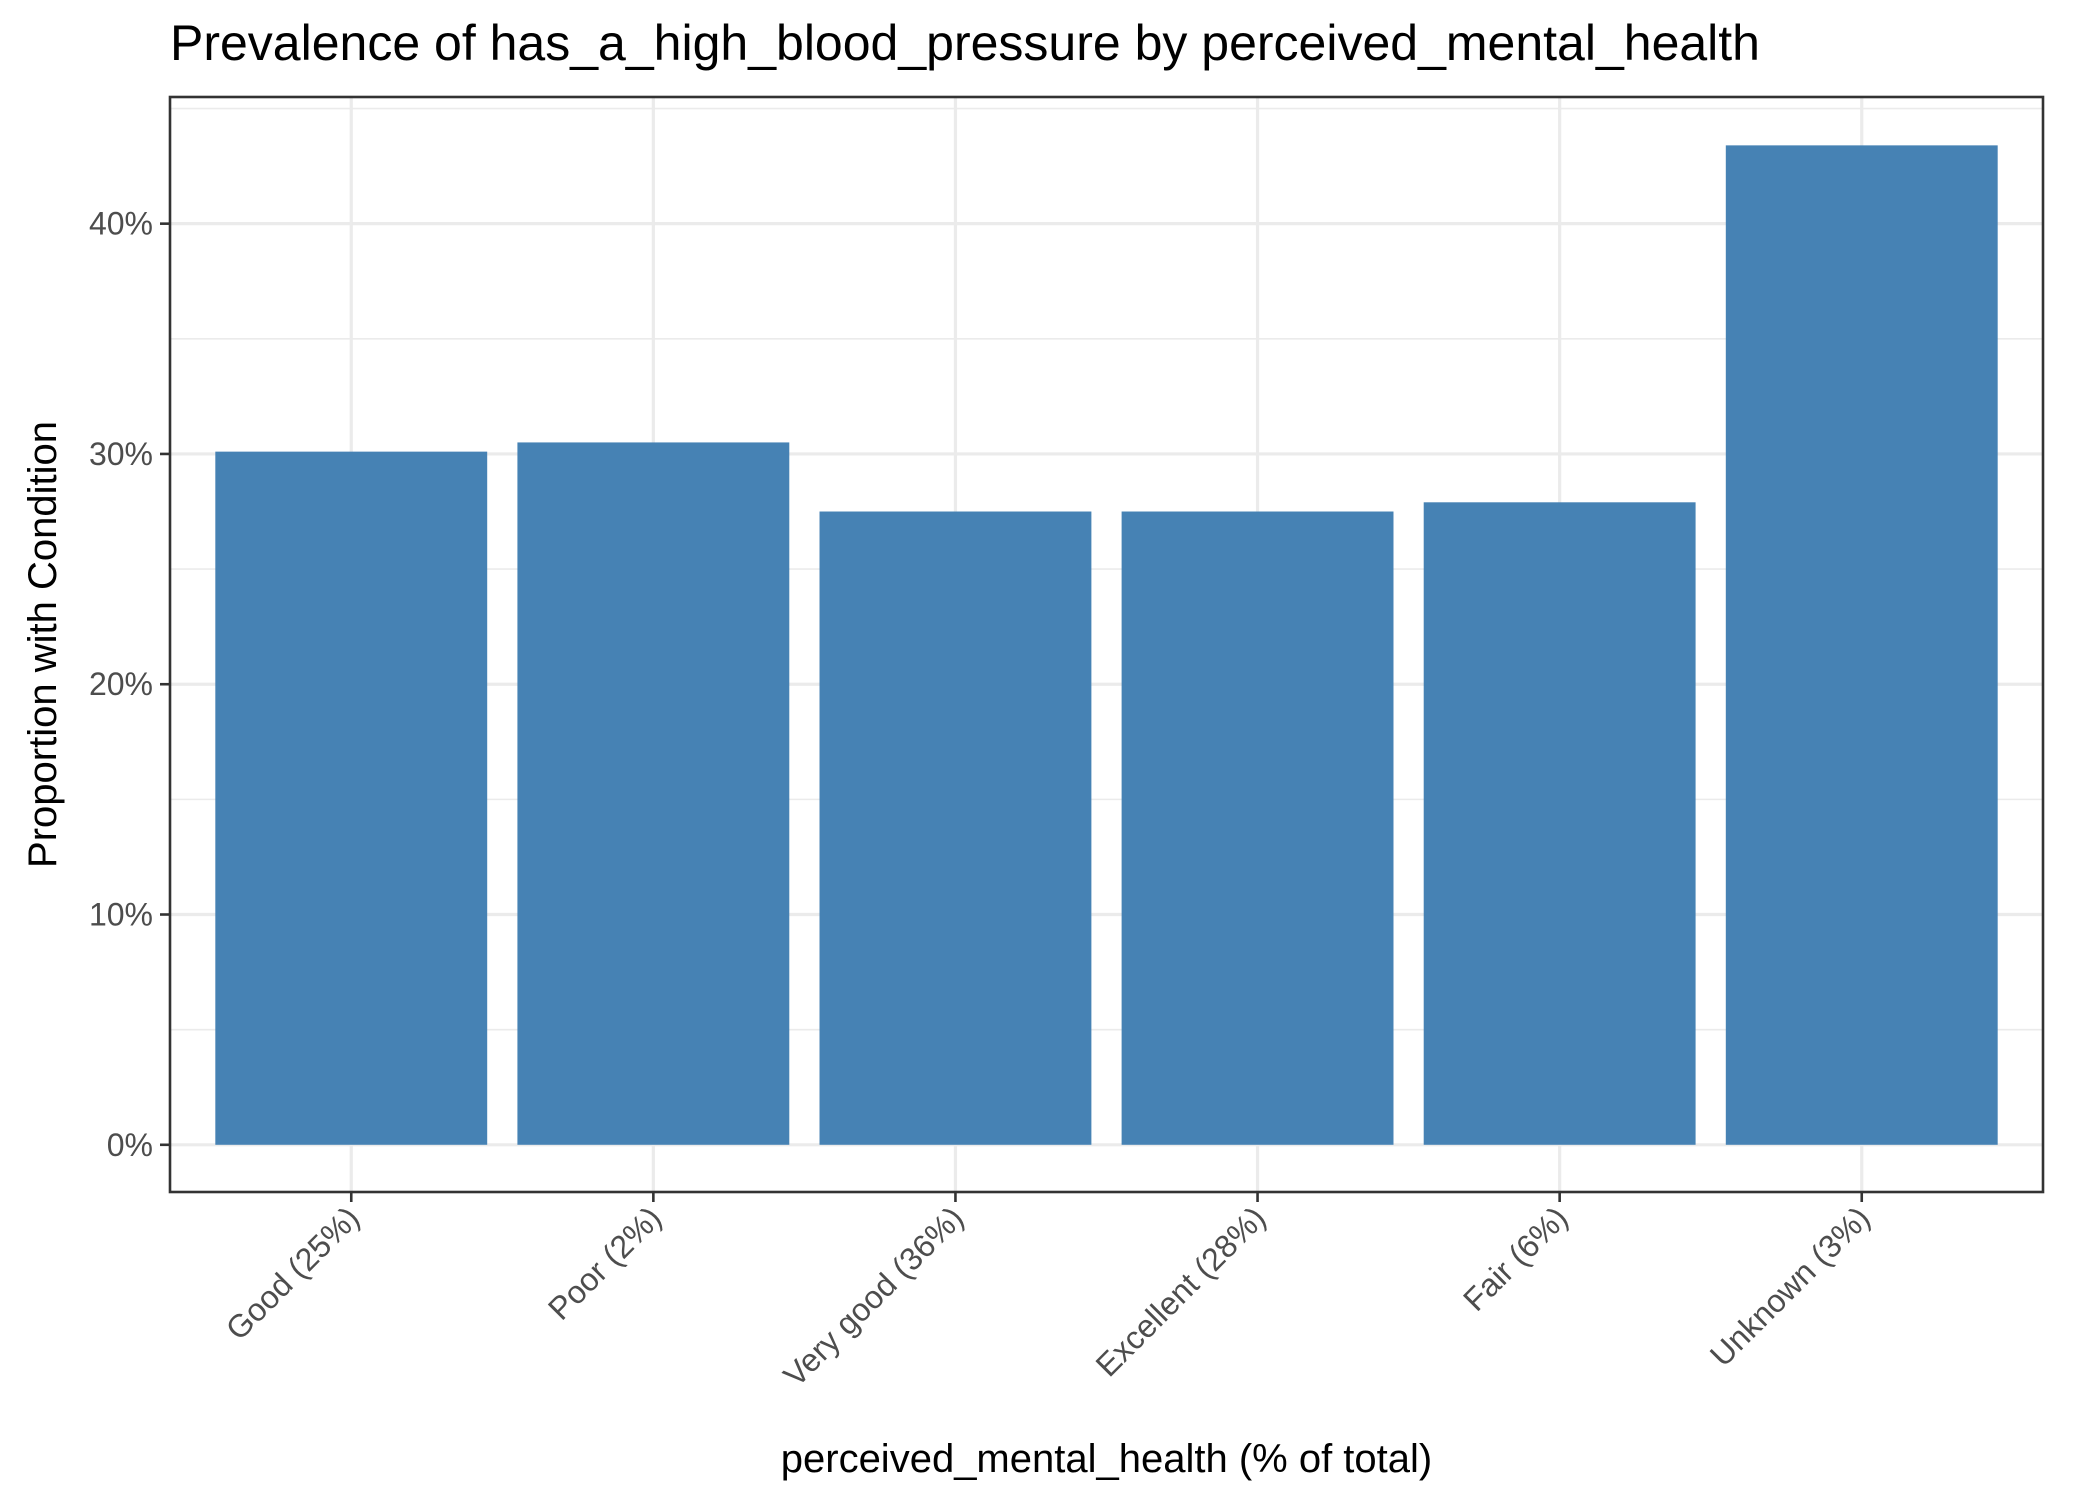  What do you see at coordinates (121, 454) in the screenshot?
I see `y-tick-label: 30%` at bounding box center [121, 454].